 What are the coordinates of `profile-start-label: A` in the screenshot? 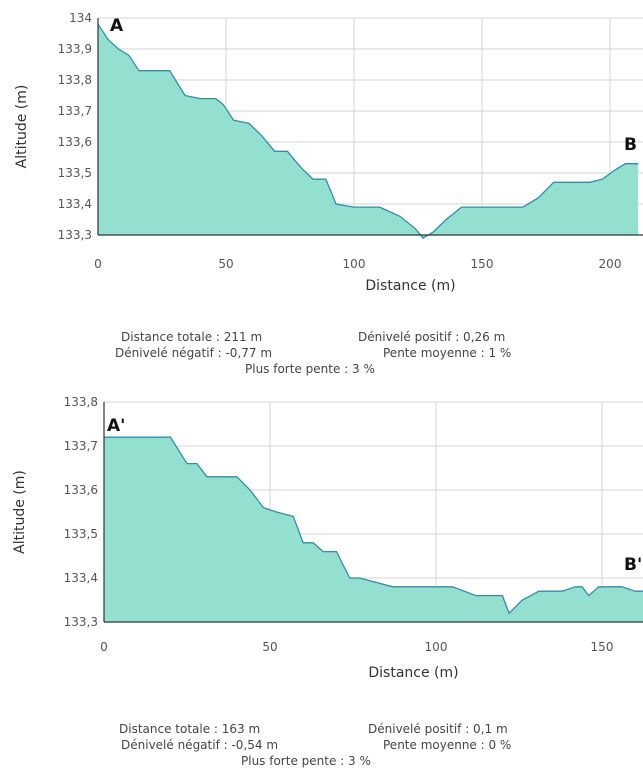 It's located at (117, 26).